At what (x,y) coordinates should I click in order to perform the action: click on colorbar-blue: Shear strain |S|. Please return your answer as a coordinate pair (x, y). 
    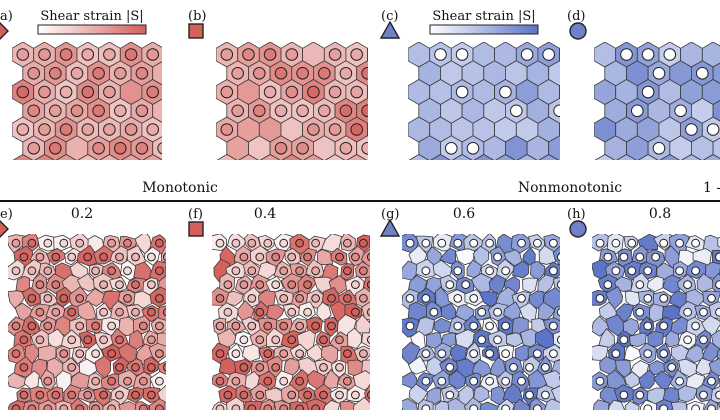
    Looking at the image, I should click on (484, 22).